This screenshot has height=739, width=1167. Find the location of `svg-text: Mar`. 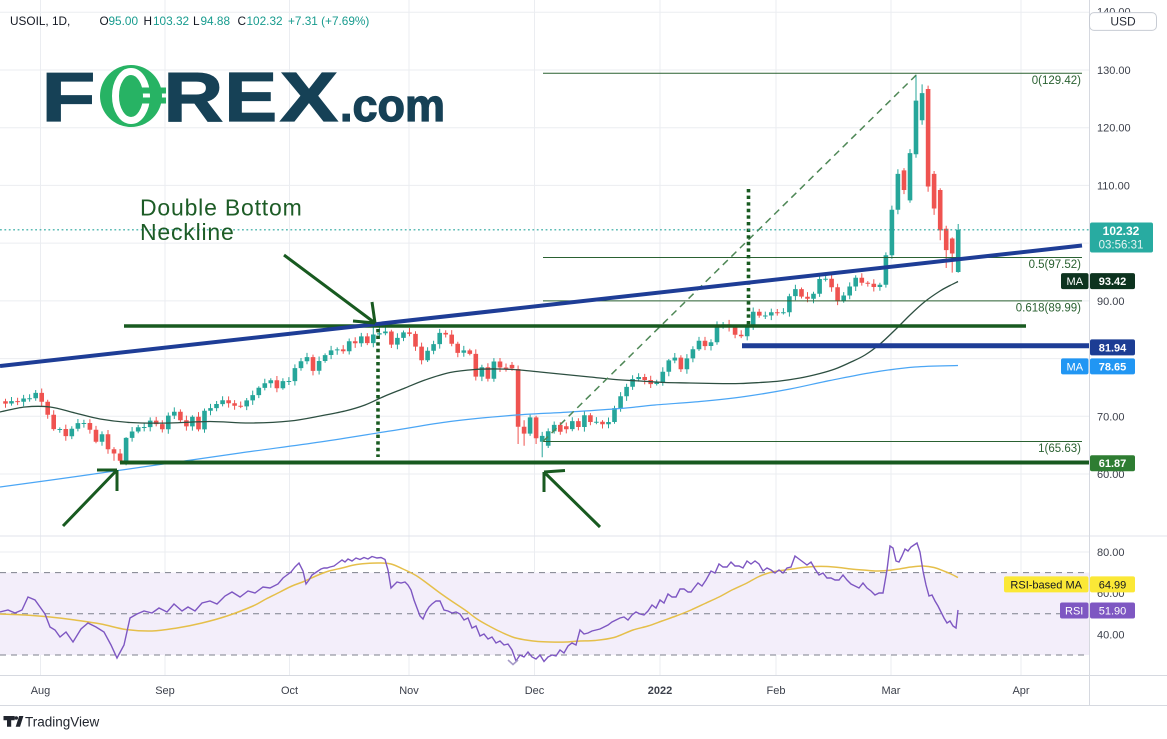

svg-text: Mar is located at coordinates (891, 691).